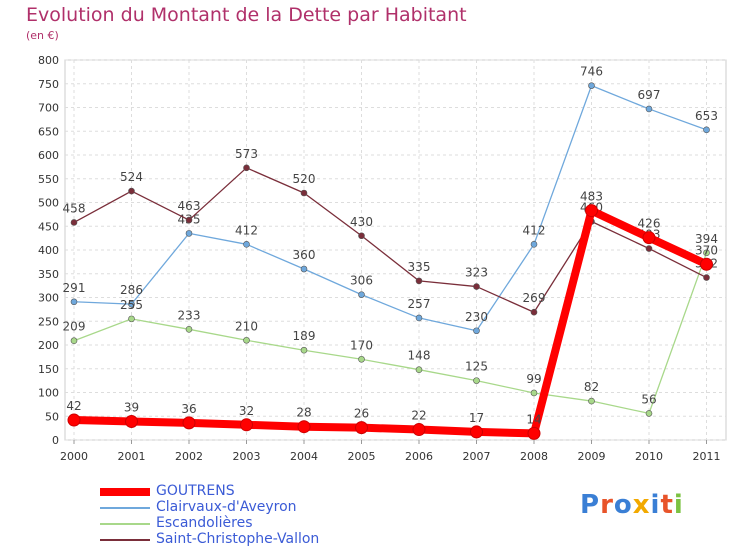 The image size is (750, 550). What do you see at coordinates (418, 416) in the screenshot?
I see `data-label: 22` at bounding box center [418, 416].